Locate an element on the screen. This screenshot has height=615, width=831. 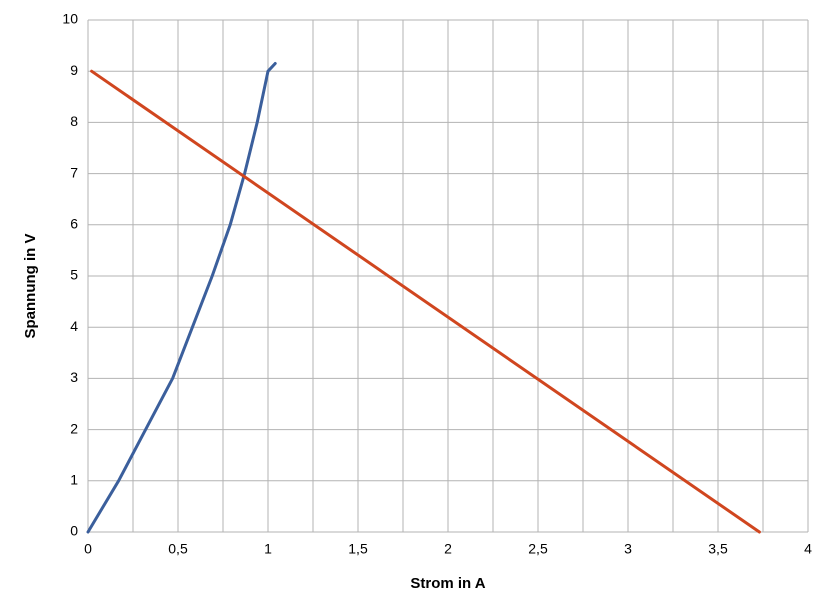
x-tick-label: 0 is located at coordinates (88, 549).